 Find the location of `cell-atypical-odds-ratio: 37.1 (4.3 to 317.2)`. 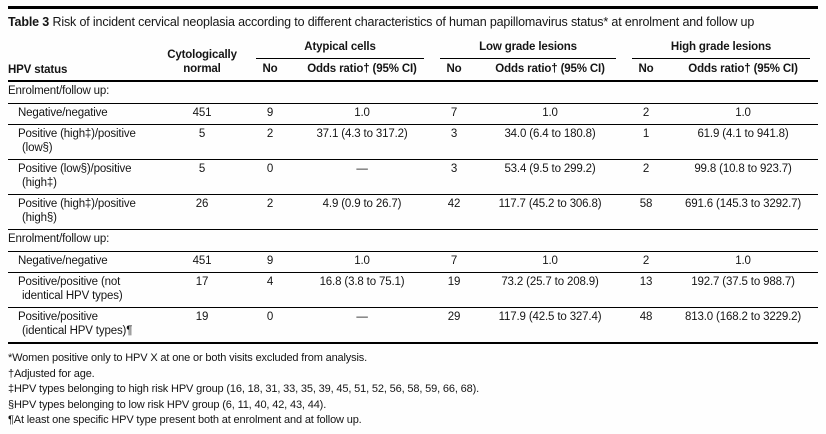

cell-atypical-odds-ratio: 37.1 (4.3 to 317.2) is located at coordinates (362, 134).